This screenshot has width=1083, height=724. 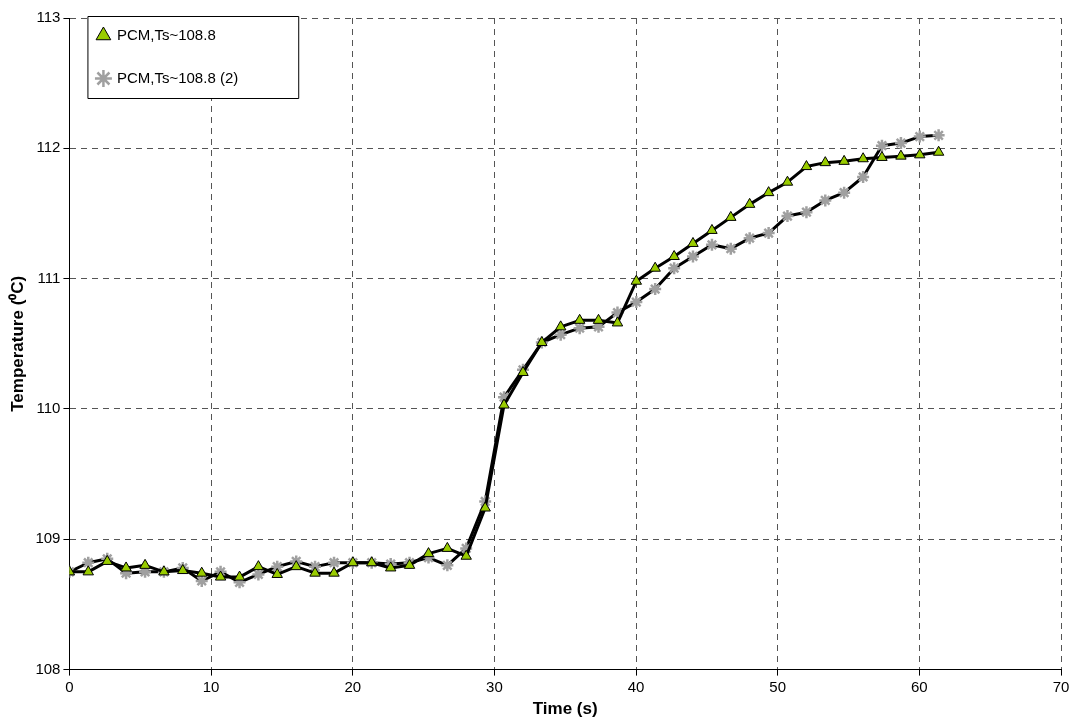 I want to click on y-tick-label: 112, so click(x=48, y=147).